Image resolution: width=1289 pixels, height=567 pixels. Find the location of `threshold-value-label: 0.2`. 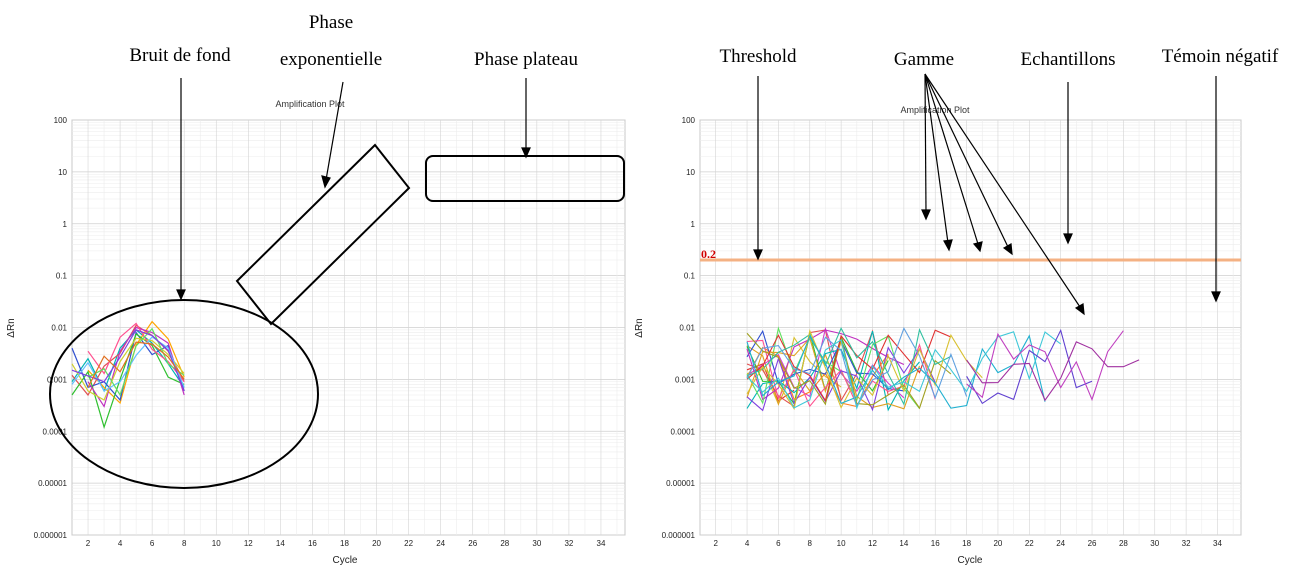

threshold-value-label: 0.2 is located at coordinates (708, 254).